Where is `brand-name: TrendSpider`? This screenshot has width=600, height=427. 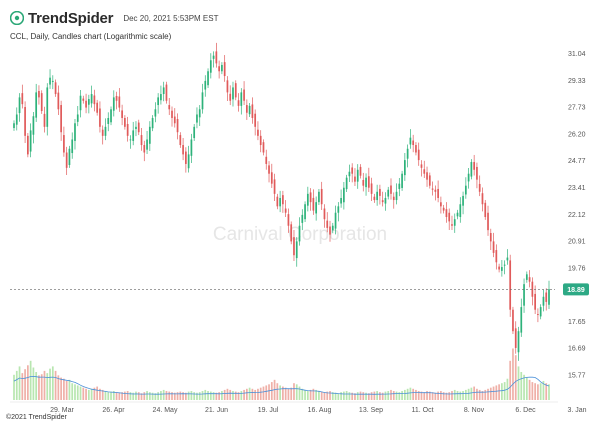 brand-name: TrendSpider is located at coordinates (71, 18).